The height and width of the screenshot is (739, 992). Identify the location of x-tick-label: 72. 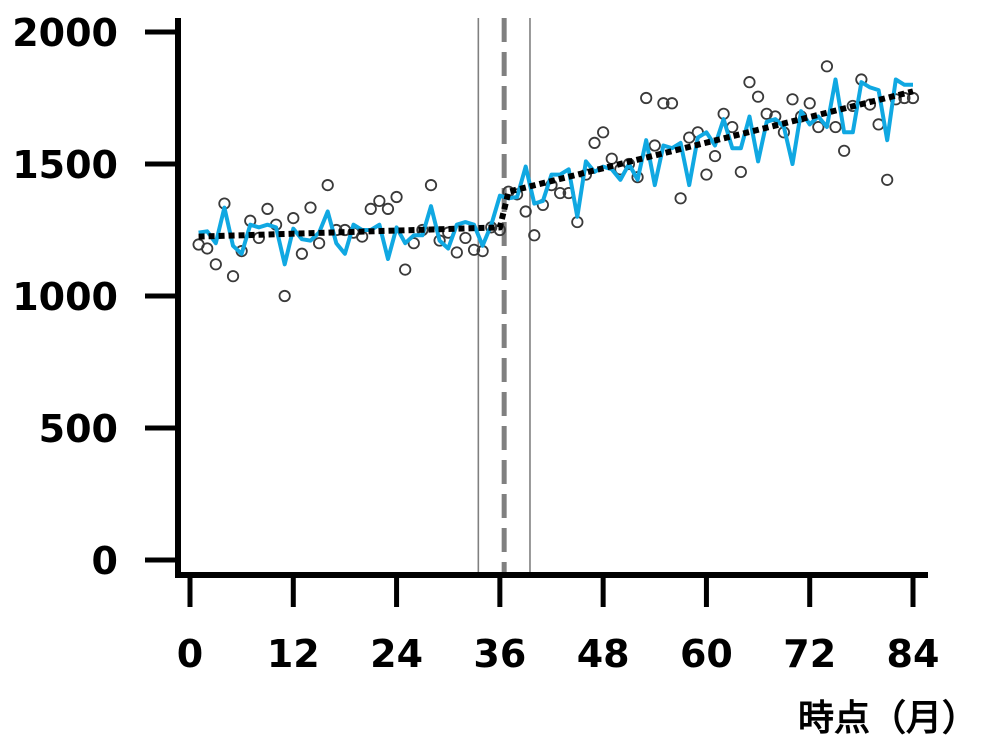
(809, 654).